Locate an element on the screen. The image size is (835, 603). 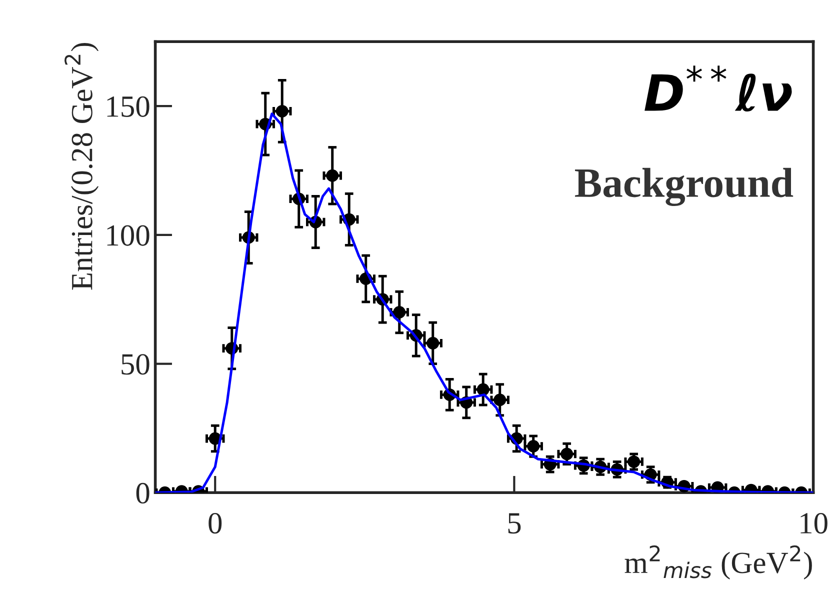
y-tick-label: 50 is located at coordinates (136, 364).